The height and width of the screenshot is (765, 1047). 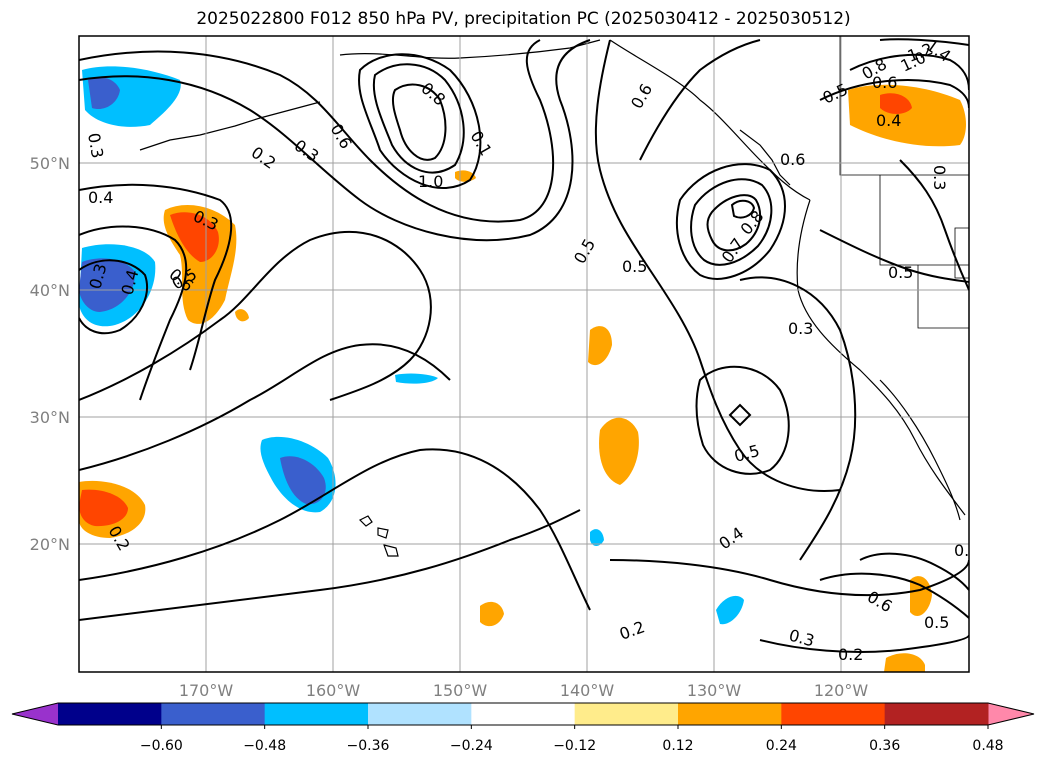 What do you see at coordinates (1011, 714) in the screenshot?
I see `colorbar-extend-high` at bounding box center [1011, 714].